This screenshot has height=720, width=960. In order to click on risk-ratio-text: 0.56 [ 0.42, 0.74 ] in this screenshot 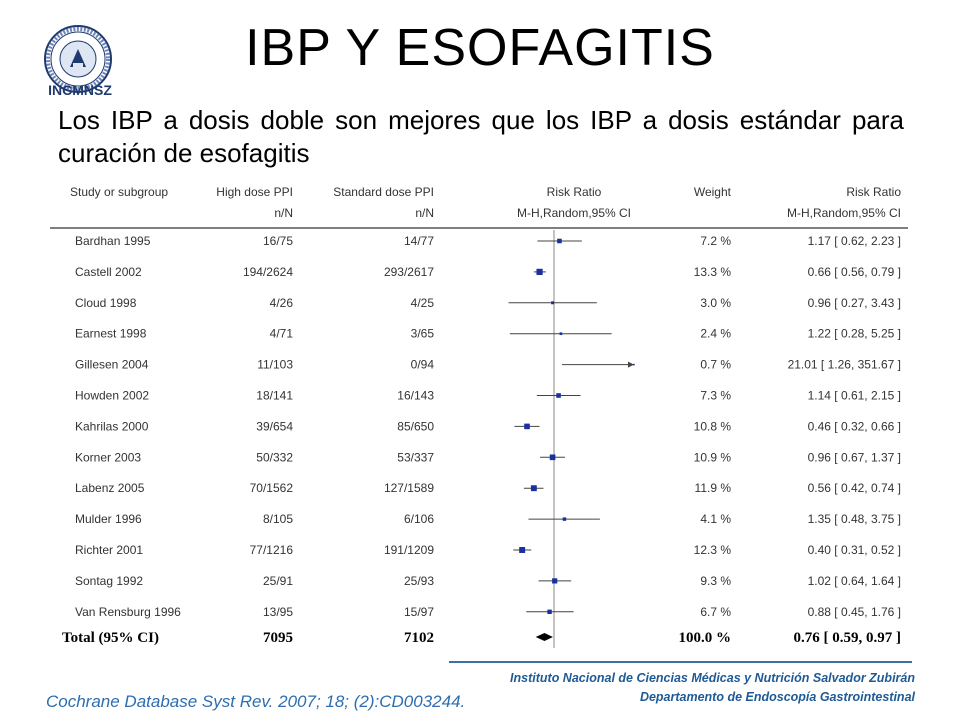, I will do `click(854, 488)`.